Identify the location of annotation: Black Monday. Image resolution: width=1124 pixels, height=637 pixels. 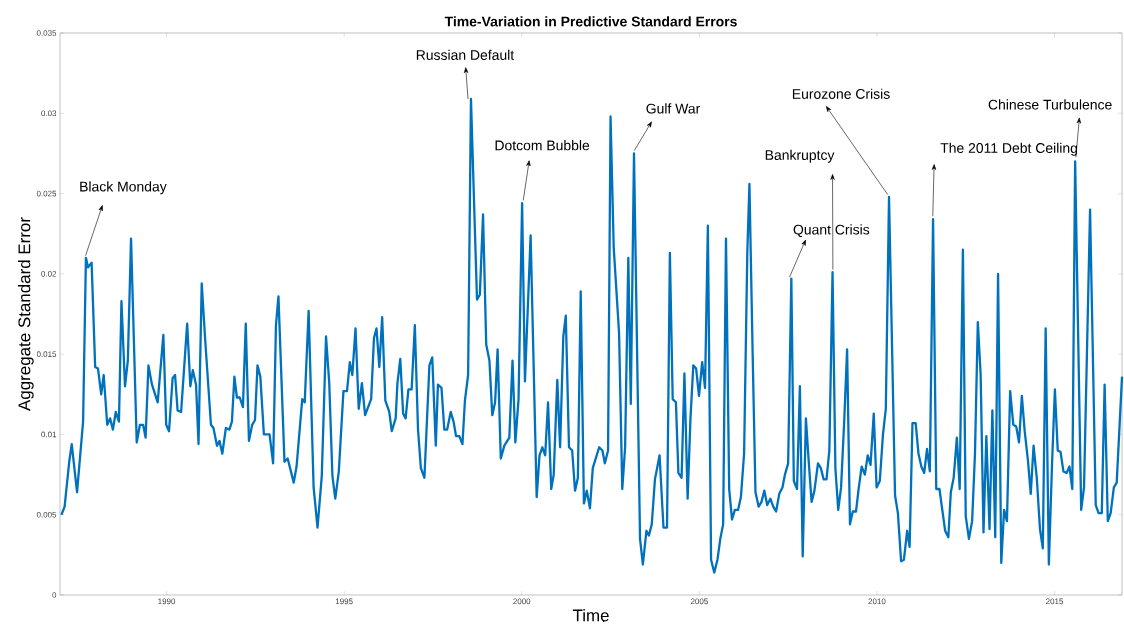
(123, 188).